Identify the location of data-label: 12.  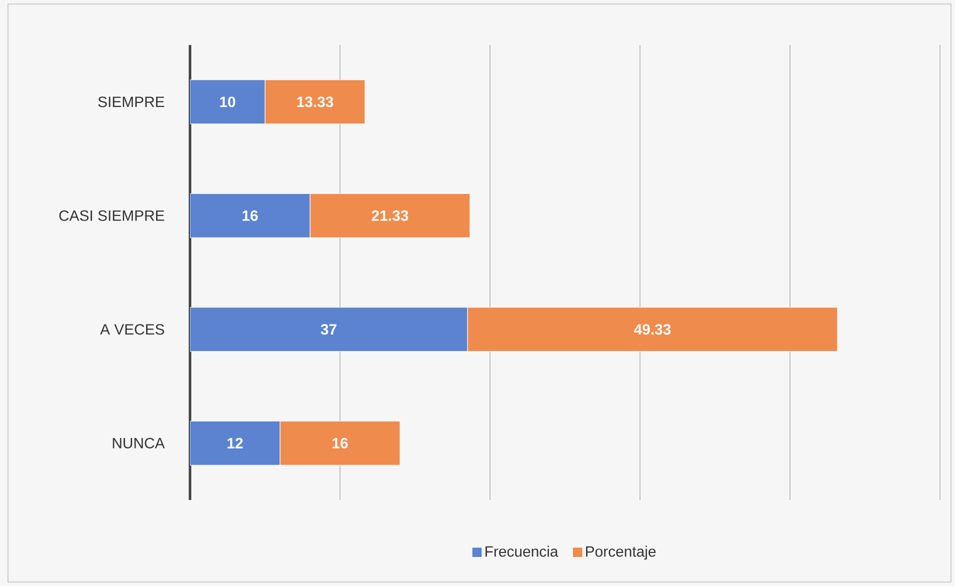
(235, 443).